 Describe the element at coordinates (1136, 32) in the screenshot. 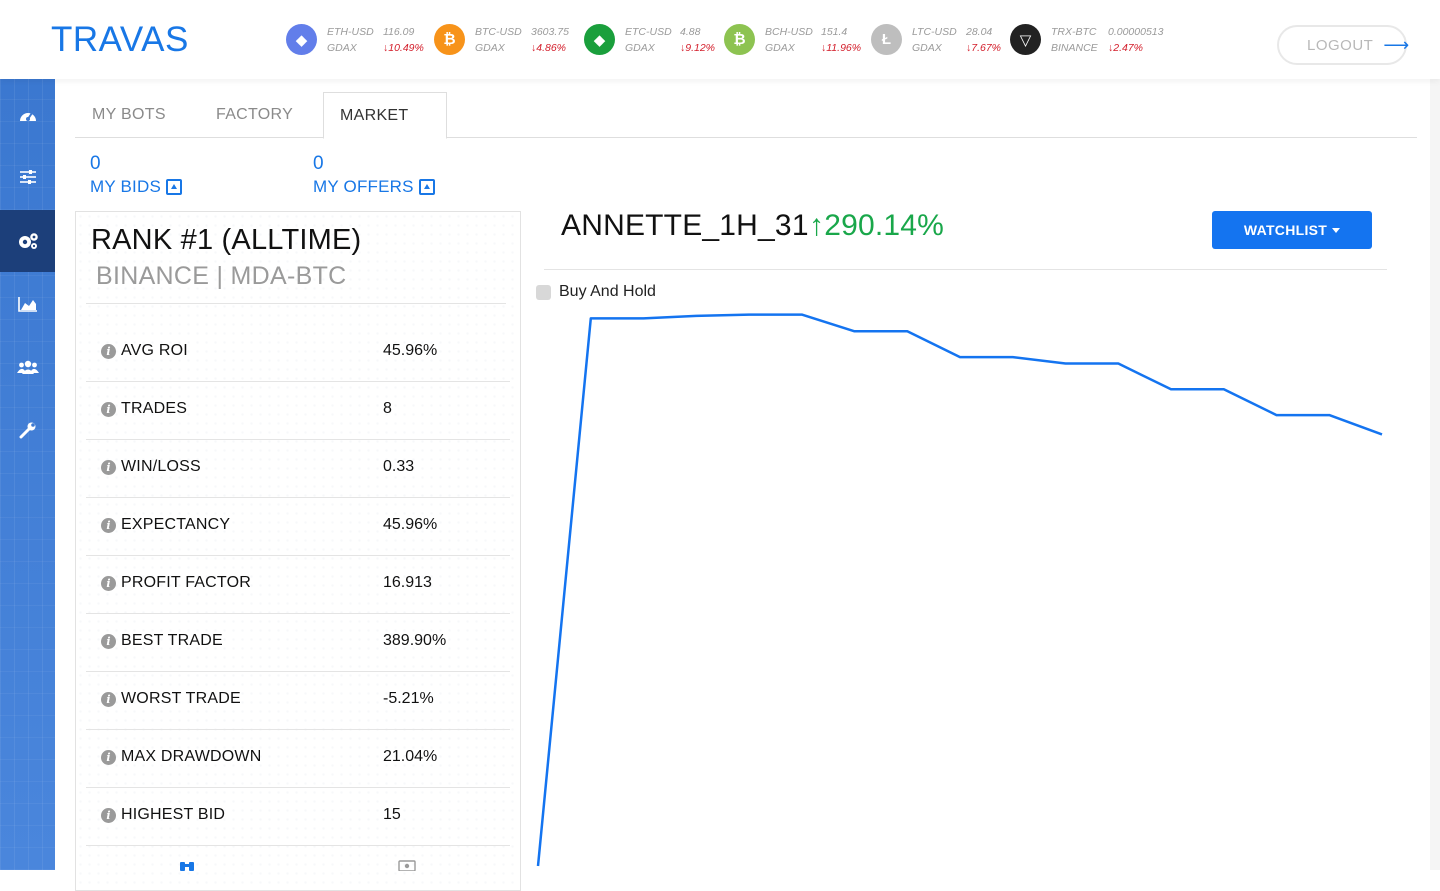

I see `ticker-price: 0.00000513` at that location.